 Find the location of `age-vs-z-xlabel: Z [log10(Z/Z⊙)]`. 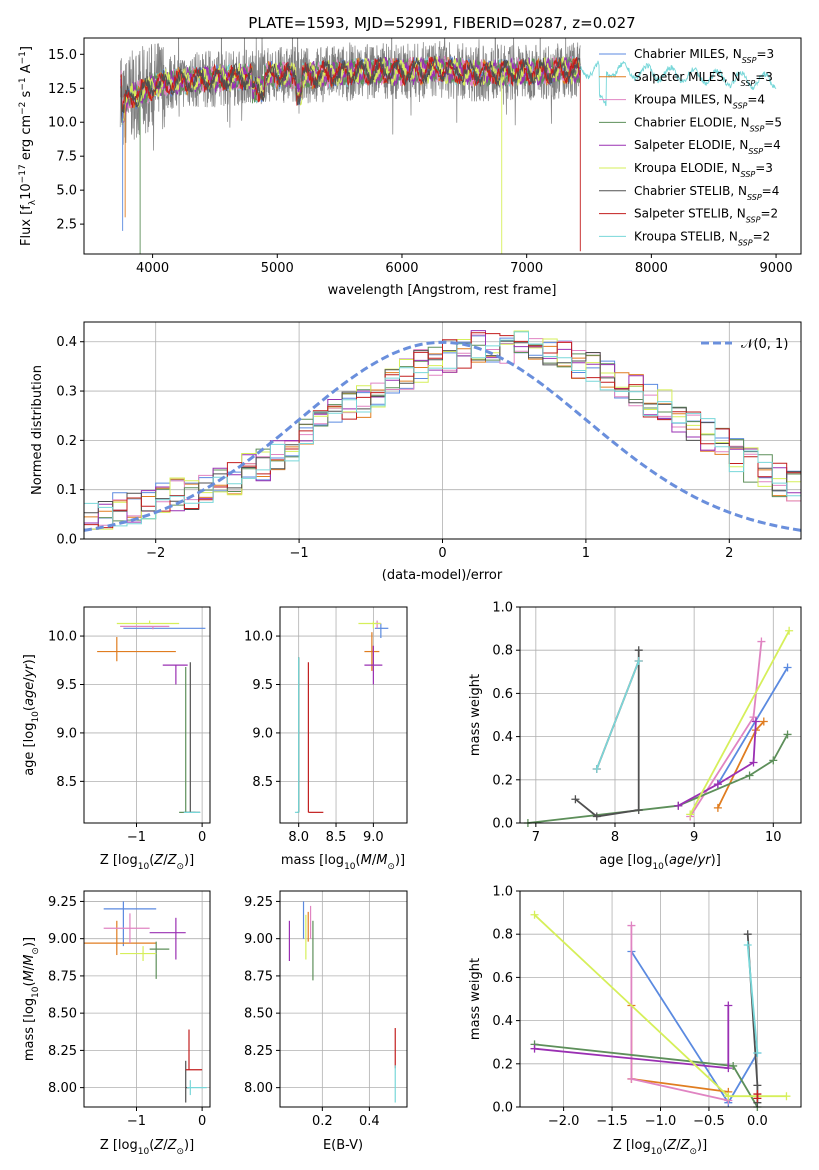

age-vs-z-xlabel: Z [log10(Z/Z⊙)] is located at coordinates (147, 862).